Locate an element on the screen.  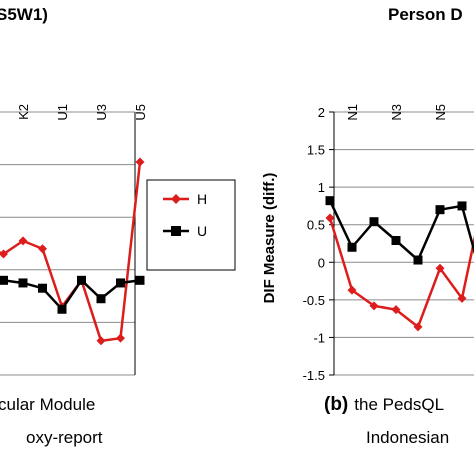
chart-b-y-axis-label: DIF Measure (diff.) is located at coordinates (269, 238).